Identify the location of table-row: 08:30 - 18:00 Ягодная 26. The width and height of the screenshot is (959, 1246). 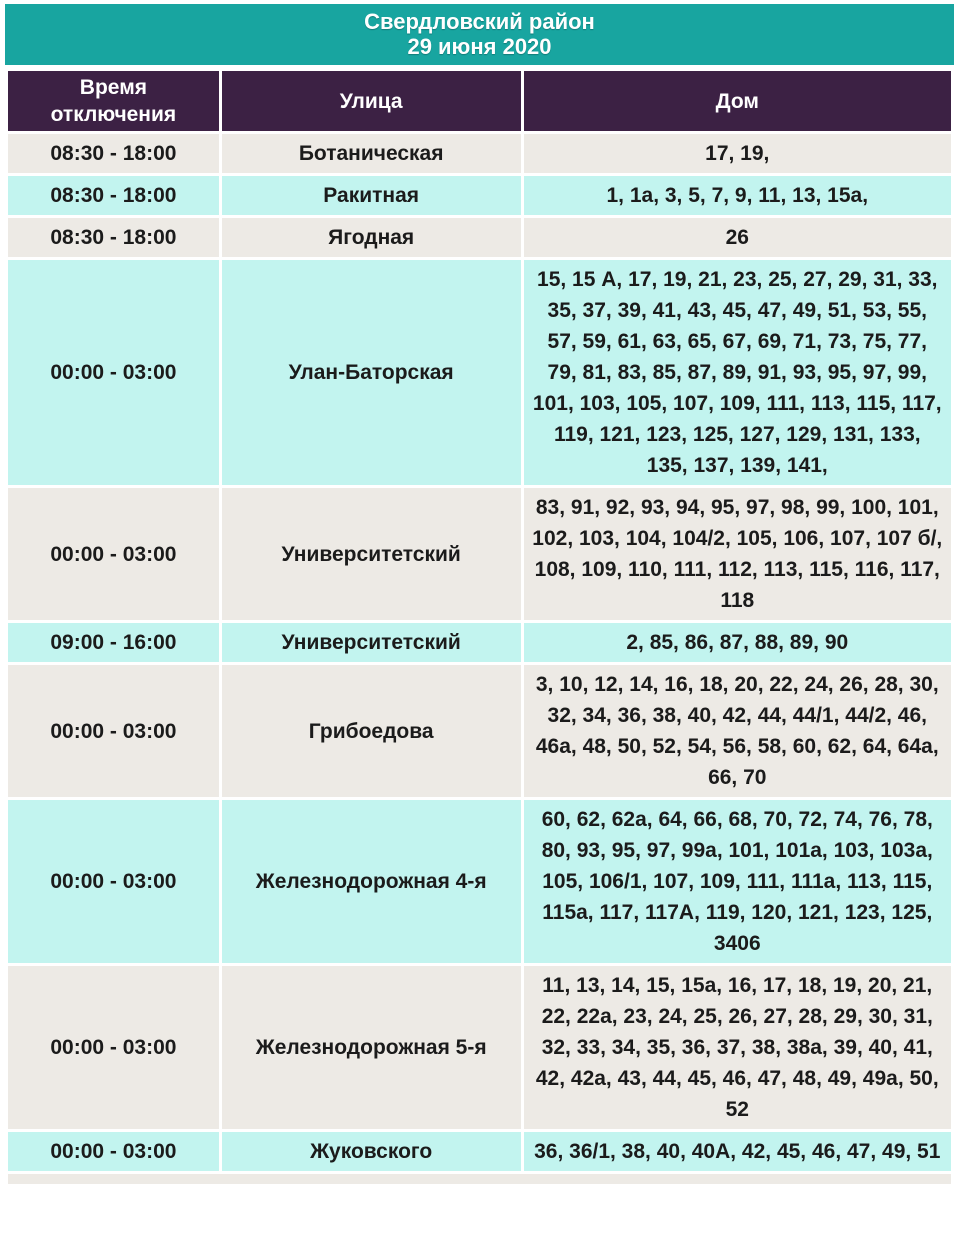
(480, 237).